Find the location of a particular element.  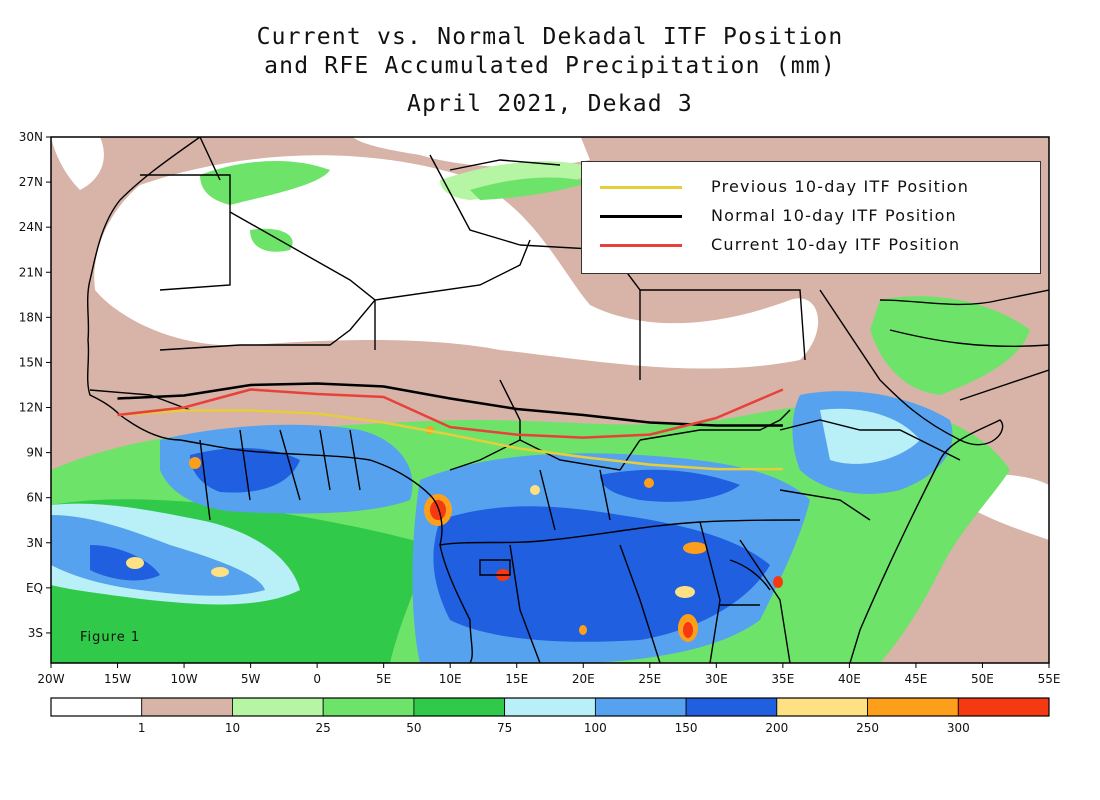

itf-legend-label: Previous 10-day ITF Position is located at coordinates (840, 186).